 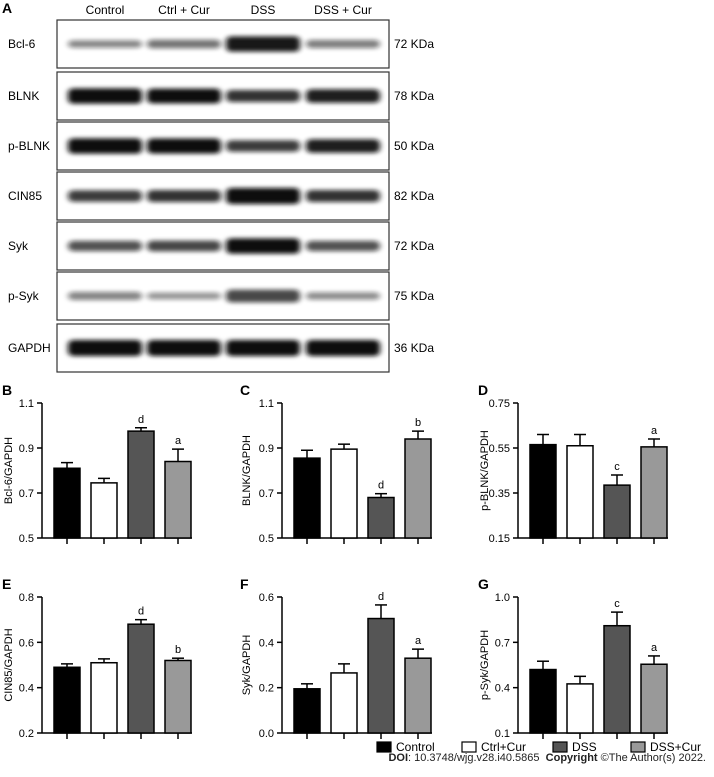 I want to click on y-axis-label: Bcl-6/GAPDH, so click(x=9, y=470).